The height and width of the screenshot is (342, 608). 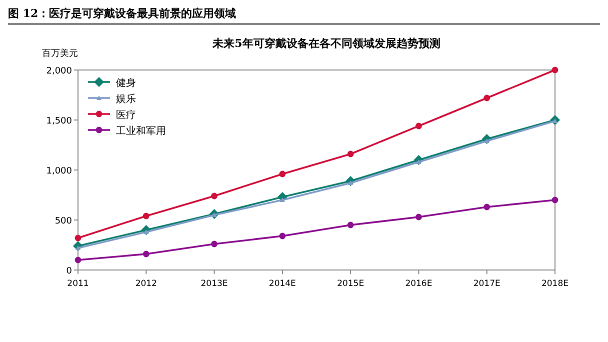 What do you see at coordinates (59, 121) in the screenshot?
I see `y-tick-label: 1,500` at bounding box center [59, 121].